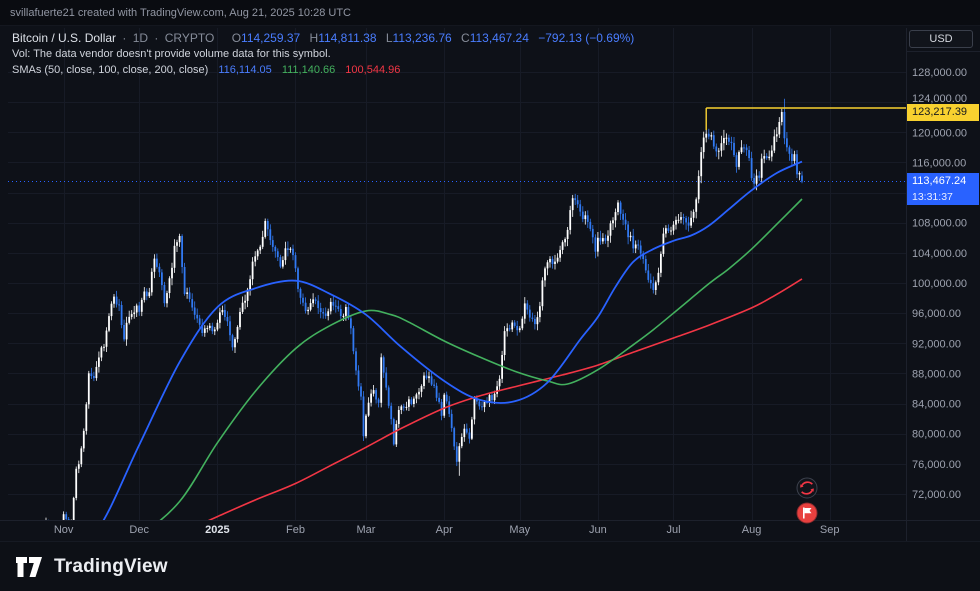  I want to click on tradingview-logo-icon, so click(29, 567).